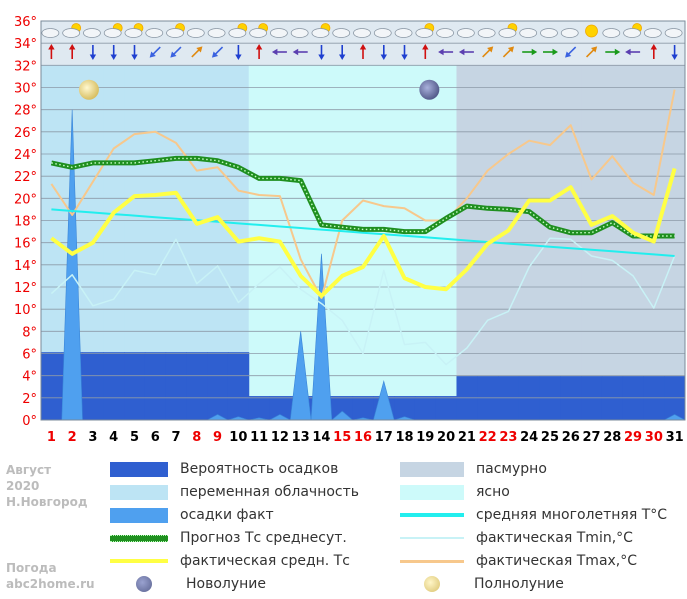 This screenshot has height=599, width=687. I want to click on day-tick-label: 27, so click(591, 437).